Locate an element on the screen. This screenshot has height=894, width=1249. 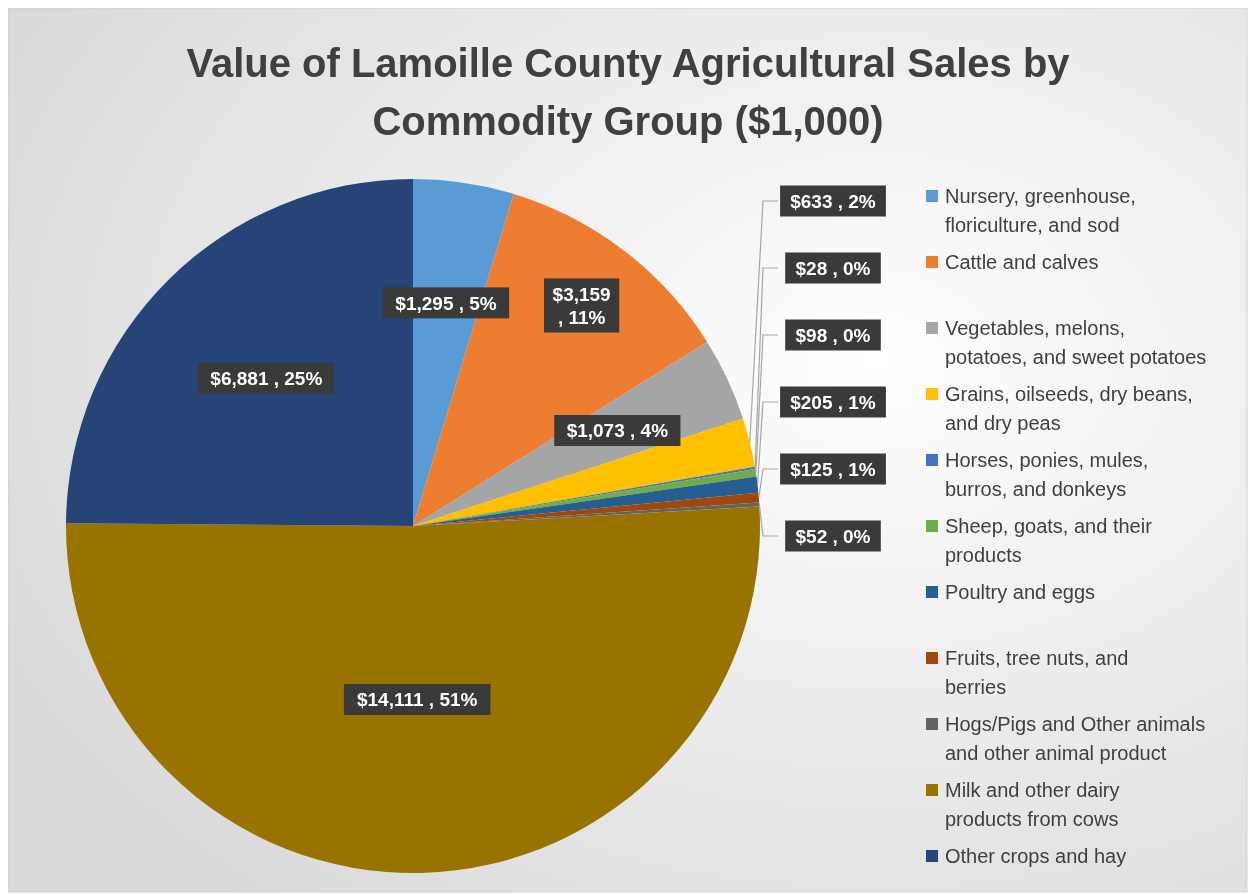
legend-label: Milk and other dairy products from cows is located at coordinates (1032, 804).